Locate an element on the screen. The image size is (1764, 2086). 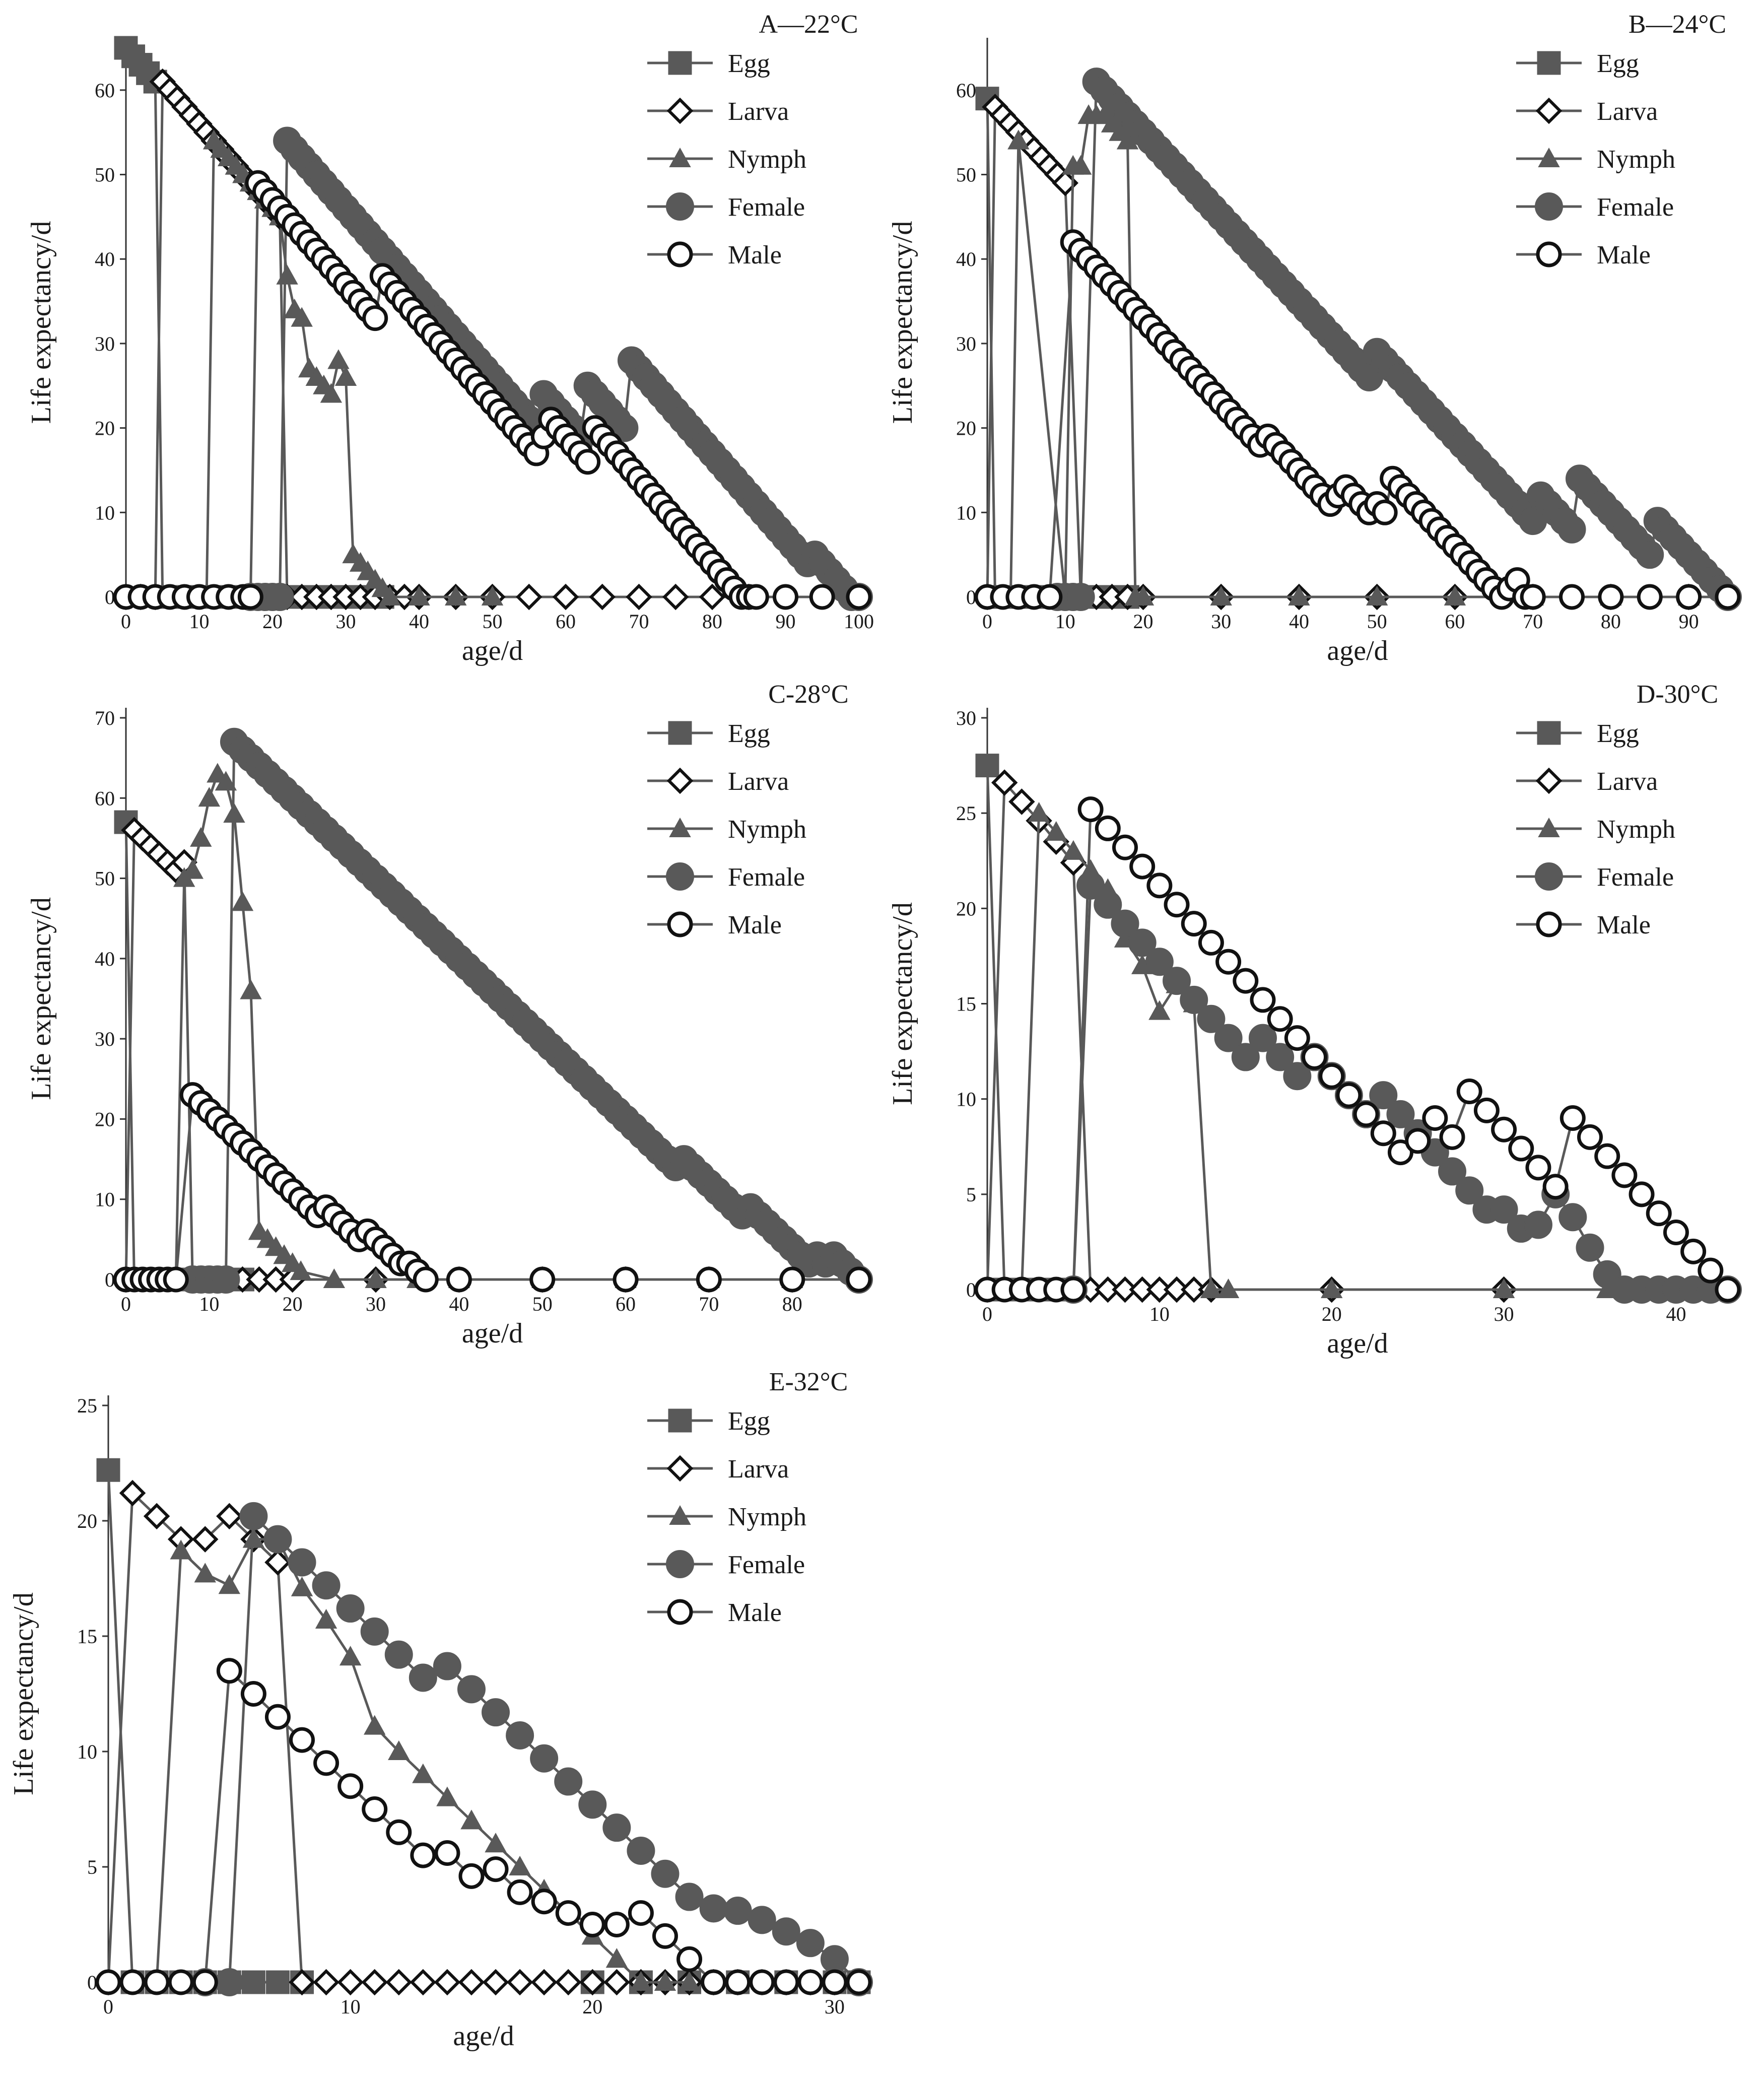
x-tick-label: 10 is located at coordinates (199, 621).